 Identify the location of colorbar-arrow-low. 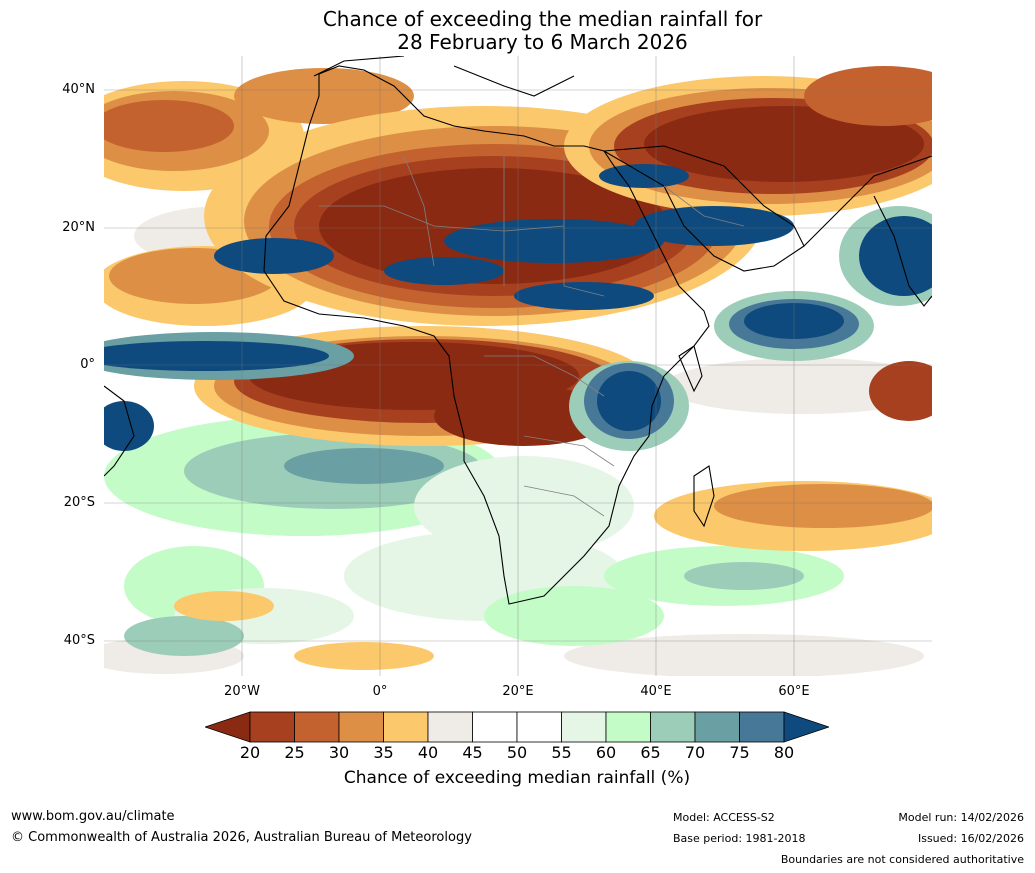
(228, 727).